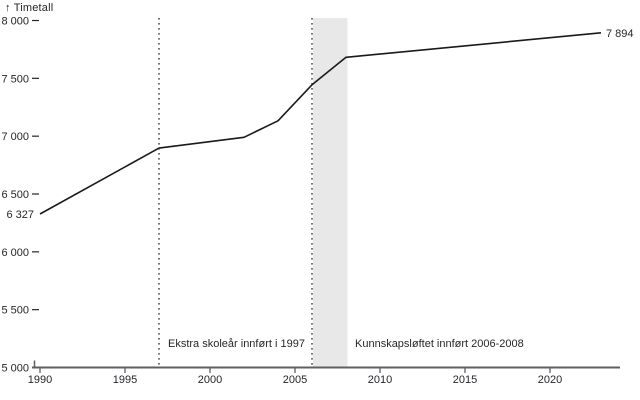 This screenshot has width=640, height=400. I want to click on y-tick-label: 8 000, so click(15, 22).